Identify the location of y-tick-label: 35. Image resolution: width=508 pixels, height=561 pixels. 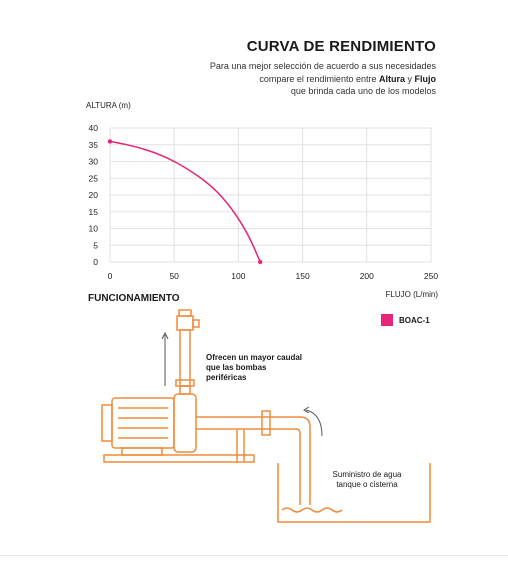
(94, 145).